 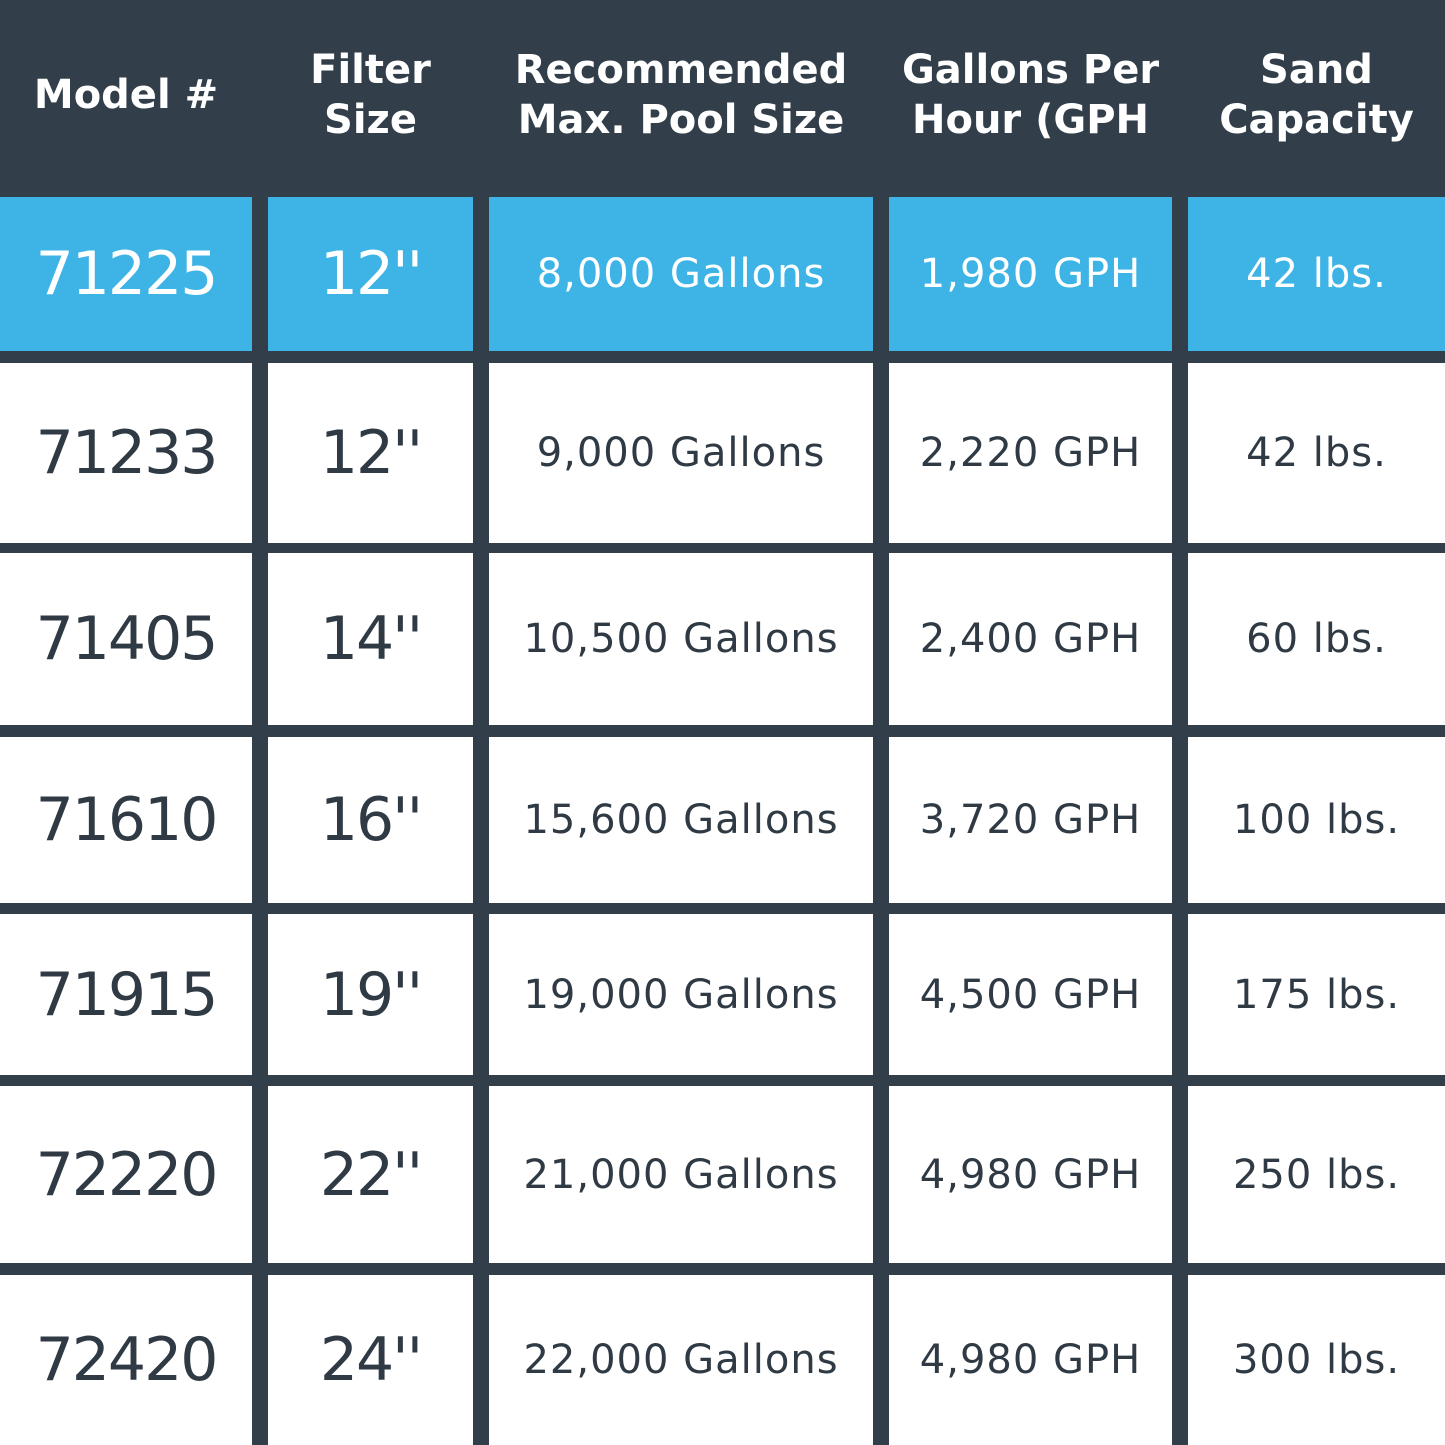 I want to click on table-cell: 16'', so click(x=370, y=820).